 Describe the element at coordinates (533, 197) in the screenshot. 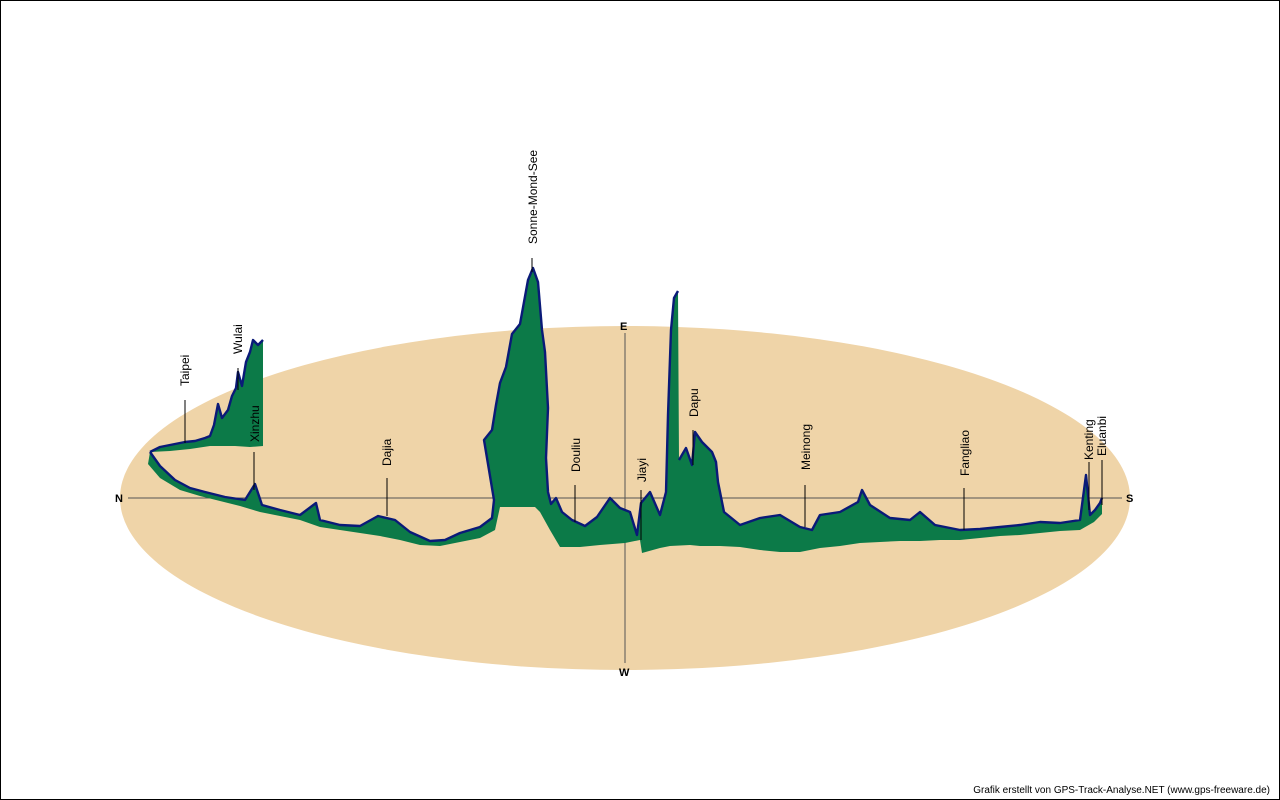

I see `place-label-sonne-mond-see: Sonne-Mond-See` at that location.